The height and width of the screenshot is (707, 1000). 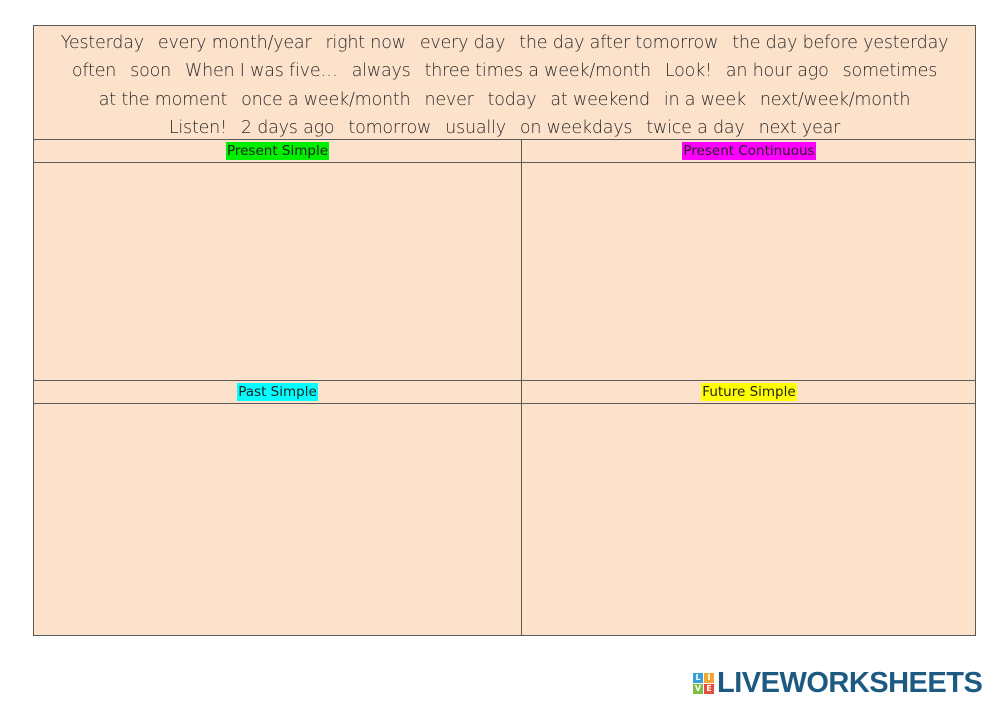 What do you see at coordinates (840, 43) in the screenshot?
I see `word-chip: the day before yesterday` at bounding box center [840, 43].